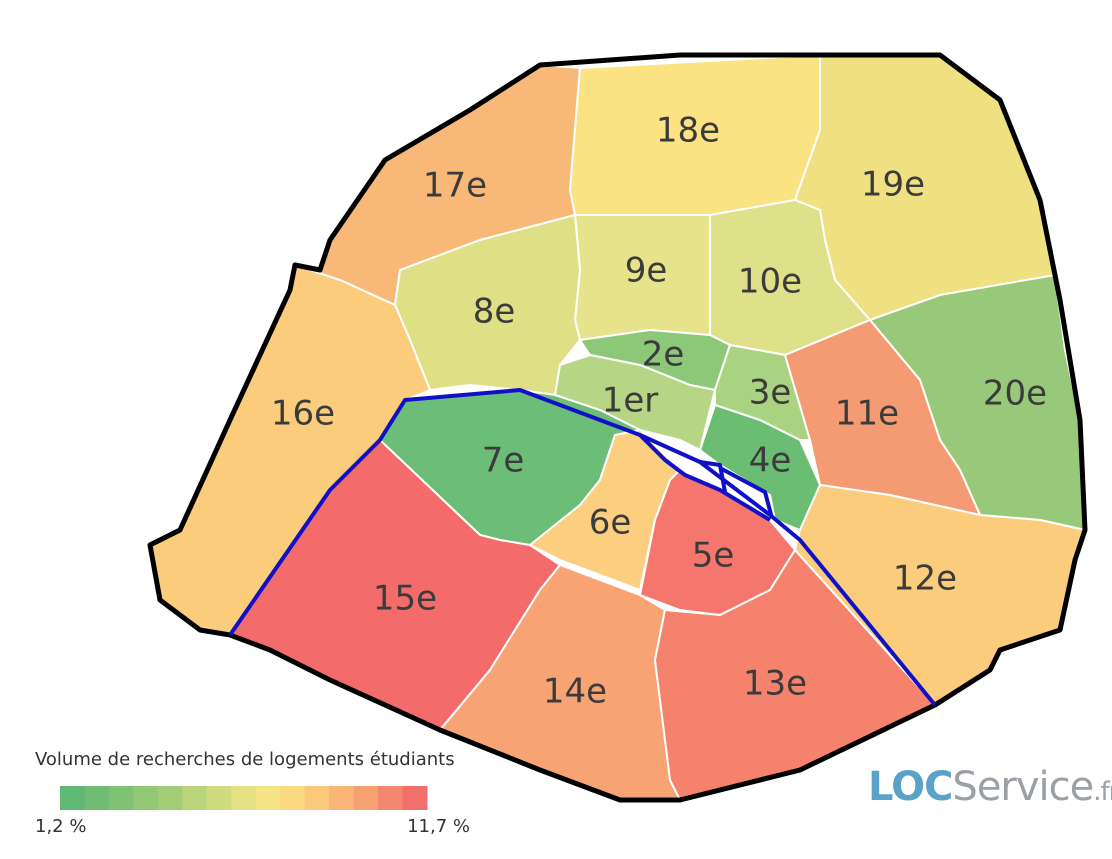 The height and width of the screenshot is (859, 1112). I want to click on region-label: 18e, so click(688, 131).